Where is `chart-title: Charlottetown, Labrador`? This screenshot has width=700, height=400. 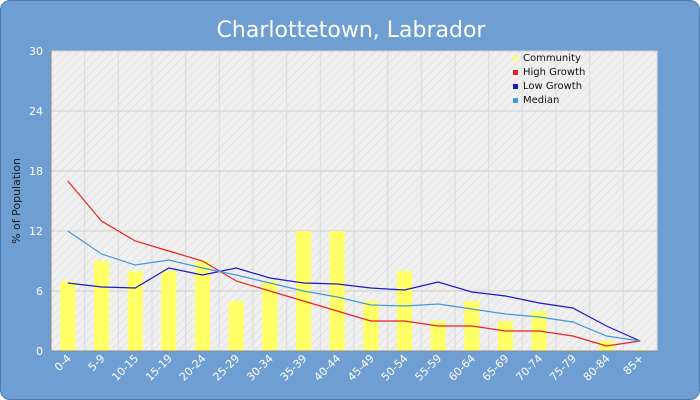 chart-title: Charlottetown, Labrador is located at coordinates (352, 30).